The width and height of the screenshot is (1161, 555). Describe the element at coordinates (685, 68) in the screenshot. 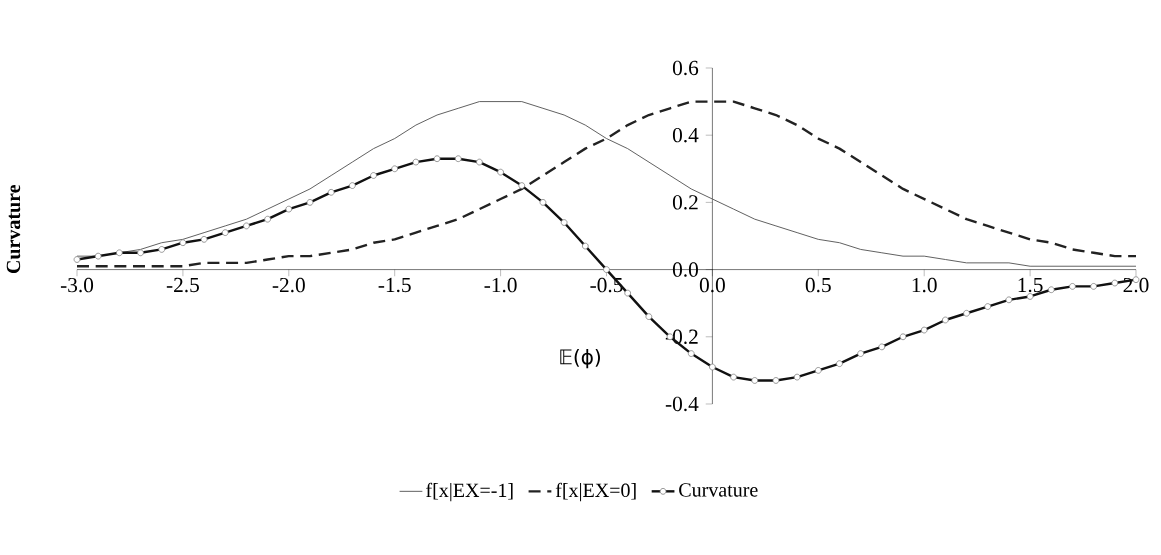

I see `y-tick-label: 0.6` at that location.